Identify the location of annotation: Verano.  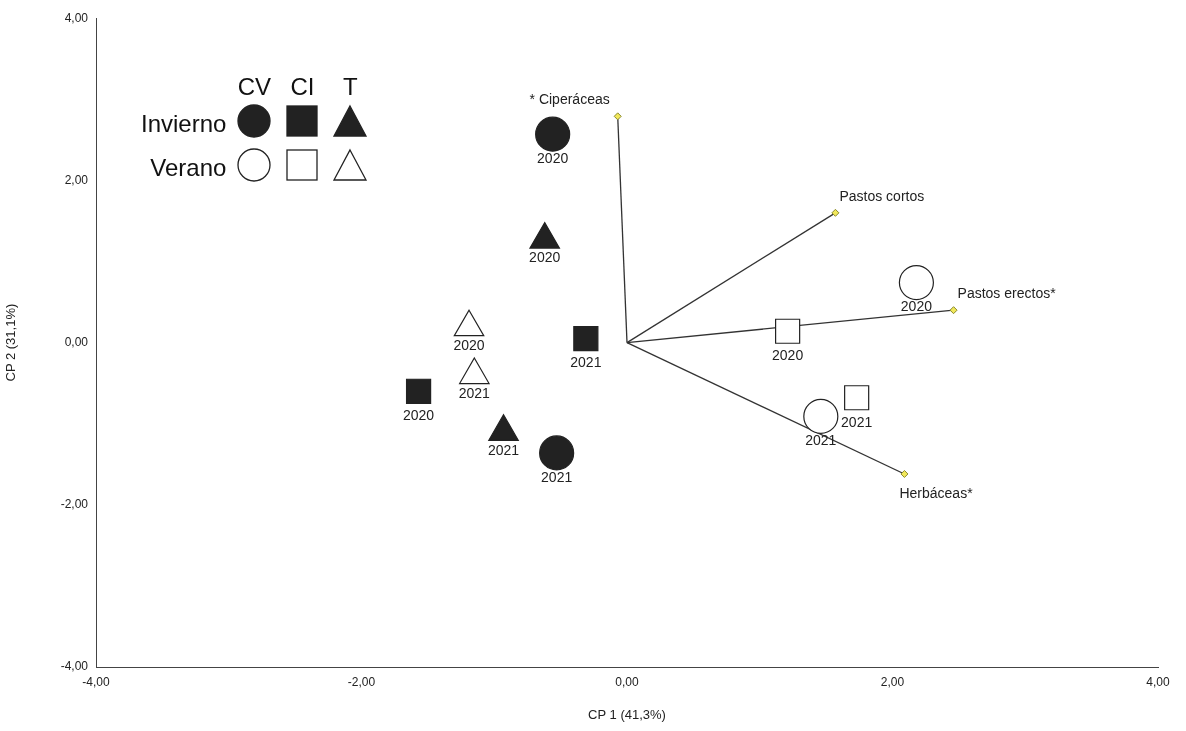
(189, 168).